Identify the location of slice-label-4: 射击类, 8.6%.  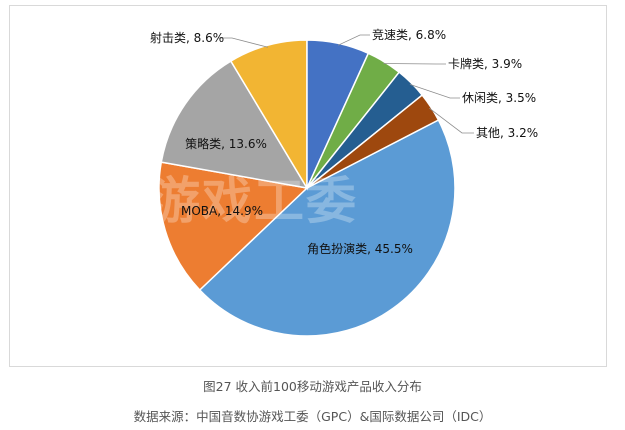
(187, 37).